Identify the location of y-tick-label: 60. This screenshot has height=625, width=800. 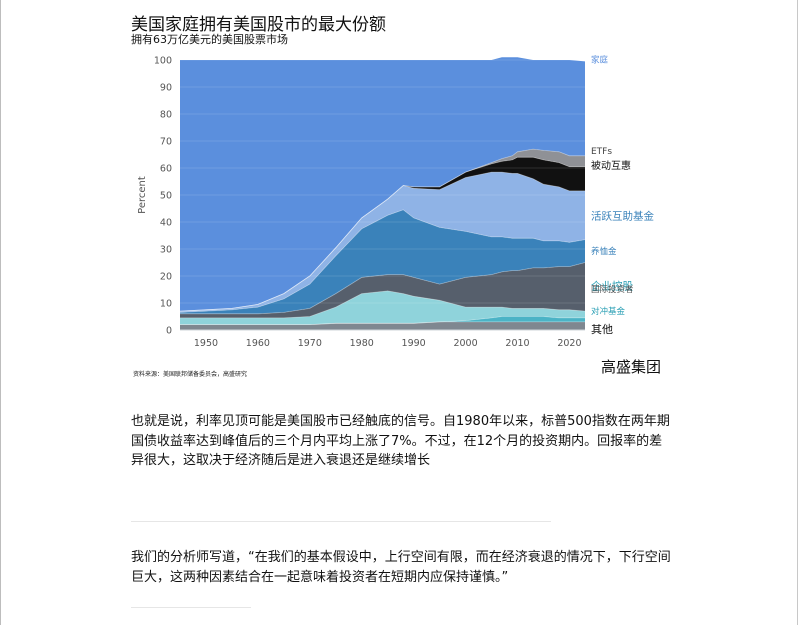
(166, 169).